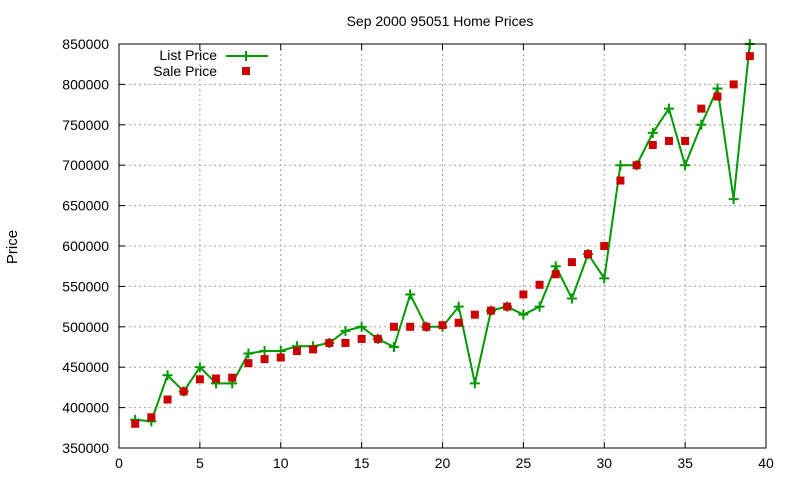  I want to click on x-tick-label: 10, so click(281, 463).